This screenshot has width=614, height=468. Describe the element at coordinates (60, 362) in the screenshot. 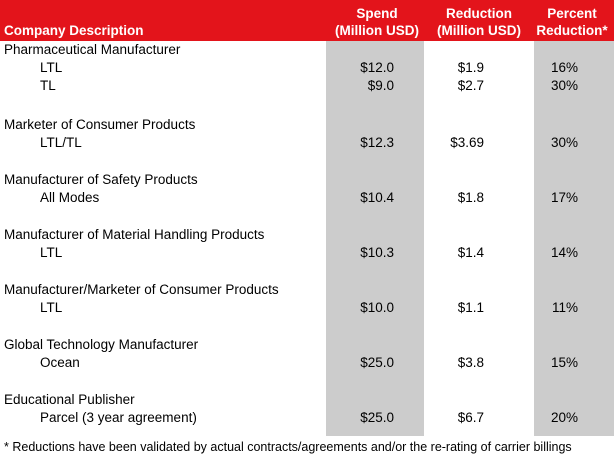

I see `shipping-mode: Ocean` at that location.